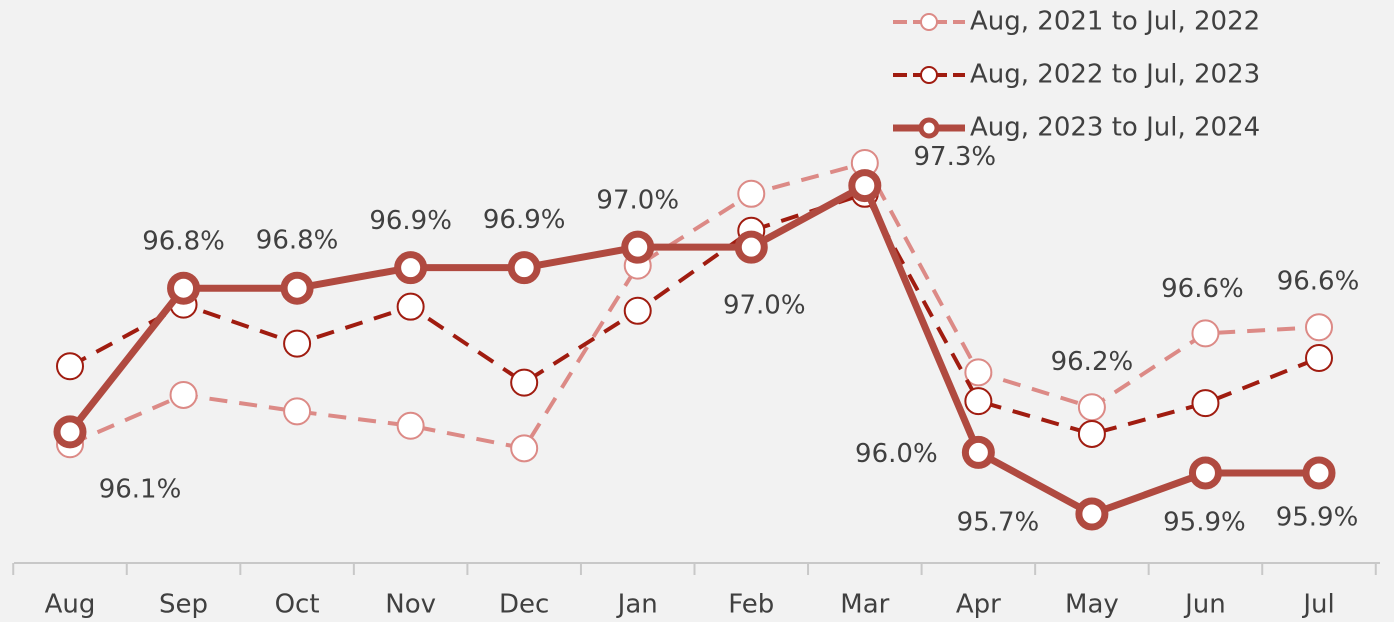  Describe the element at coordinates (864, 605) in the screenshot. I see `x-tick-label: Mar` at that location.